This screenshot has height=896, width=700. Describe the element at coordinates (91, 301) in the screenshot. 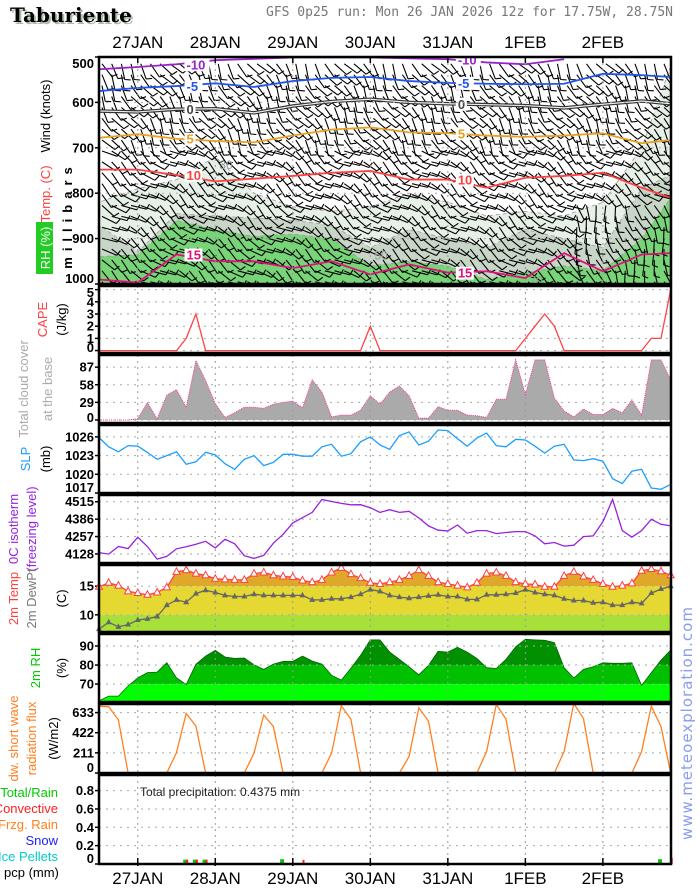

I see `y-tick-label: 4` at that location.